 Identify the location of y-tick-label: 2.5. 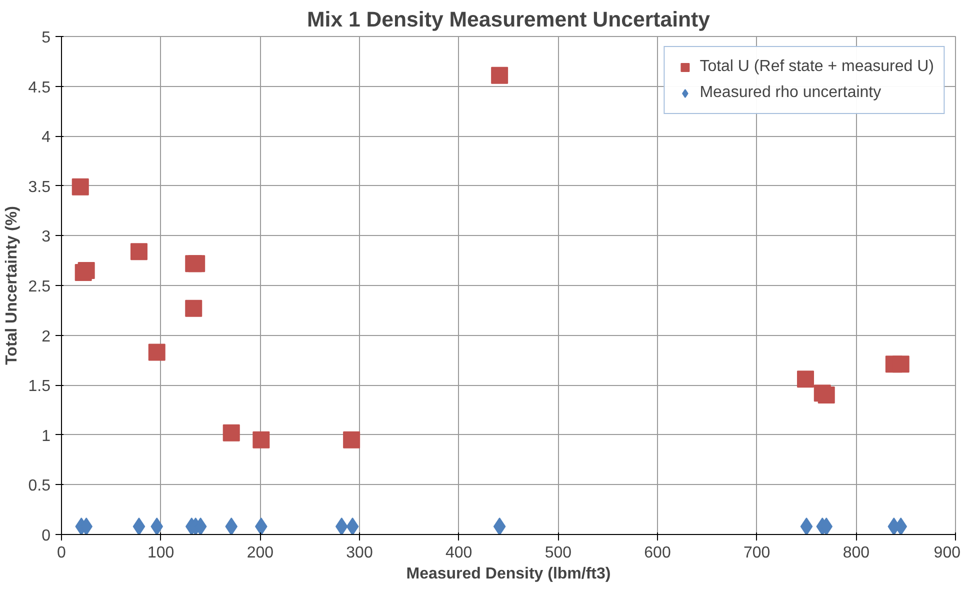
(39, 287).